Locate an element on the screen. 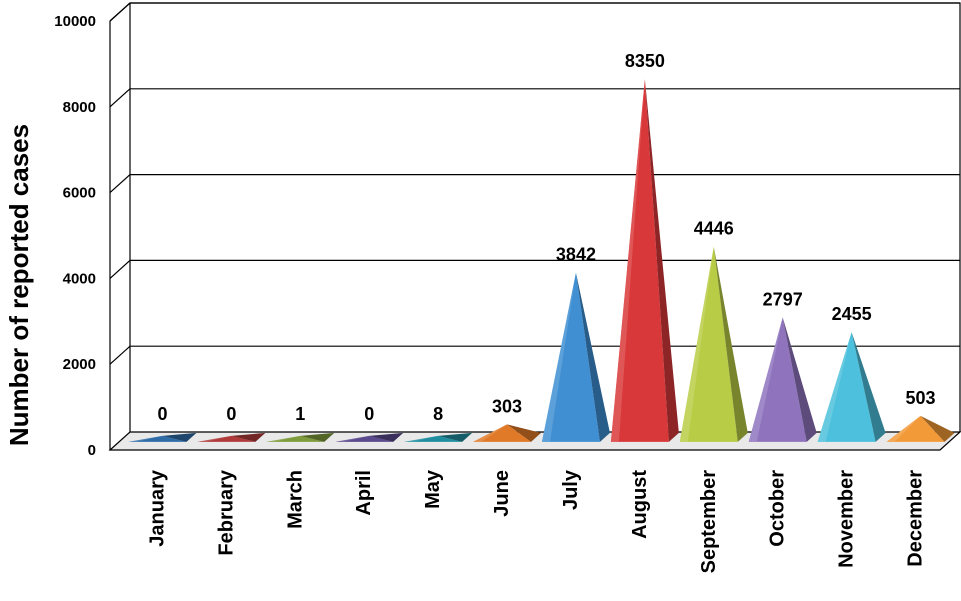  x-tick-label: September is located at coordinates (709, 522).